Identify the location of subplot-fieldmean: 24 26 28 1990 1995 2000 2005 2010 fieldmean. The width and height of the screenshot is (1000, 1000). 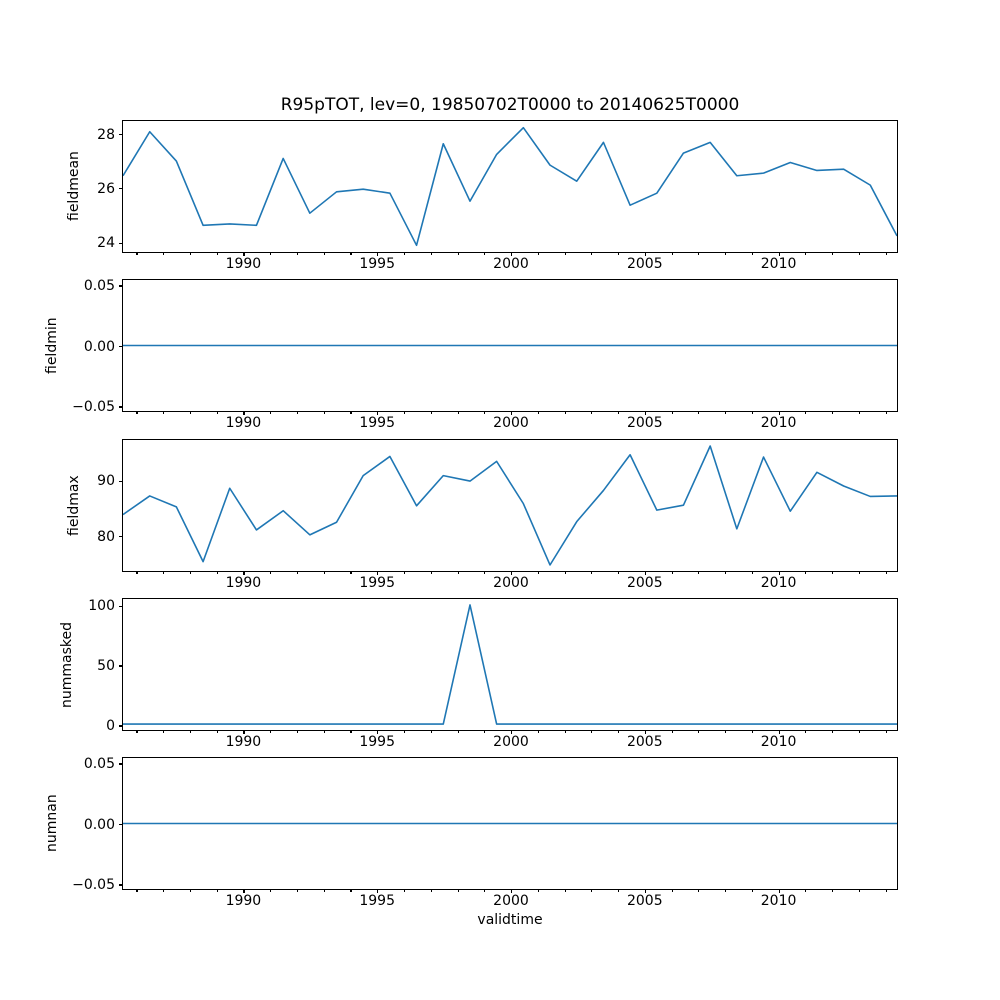
(482, 196).